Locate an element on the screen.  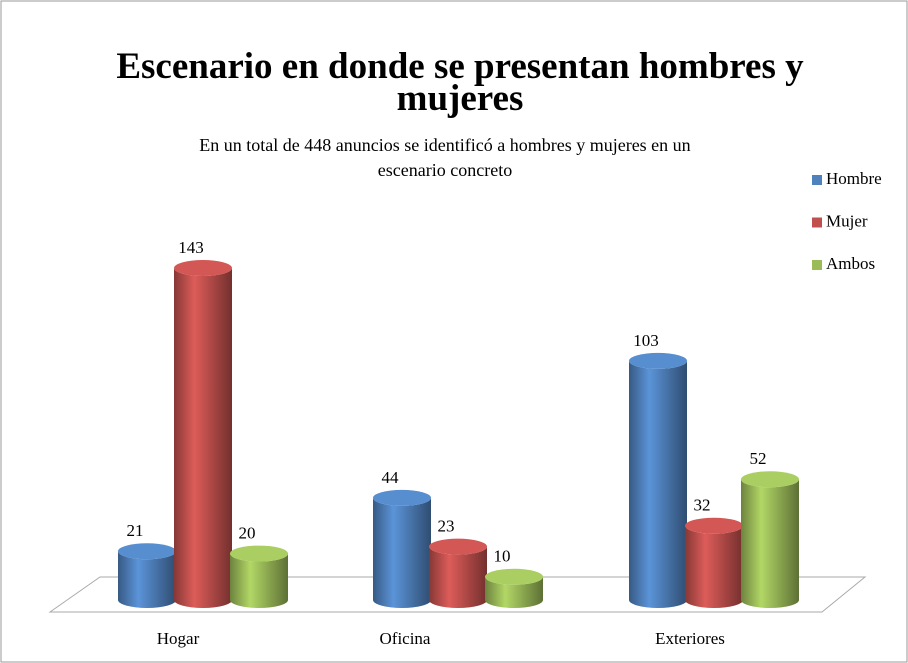
legend-label: Hombre is located at coordinates (854, 178).